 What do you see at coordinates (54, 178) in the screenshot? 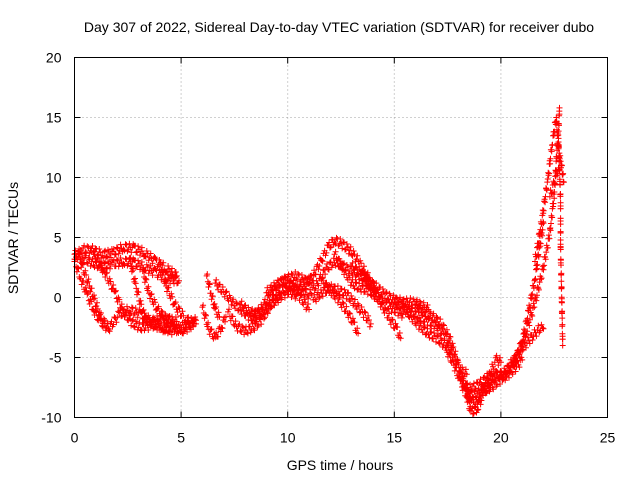
I see `y-tick-label: 10` at bounding box center [54, 178].